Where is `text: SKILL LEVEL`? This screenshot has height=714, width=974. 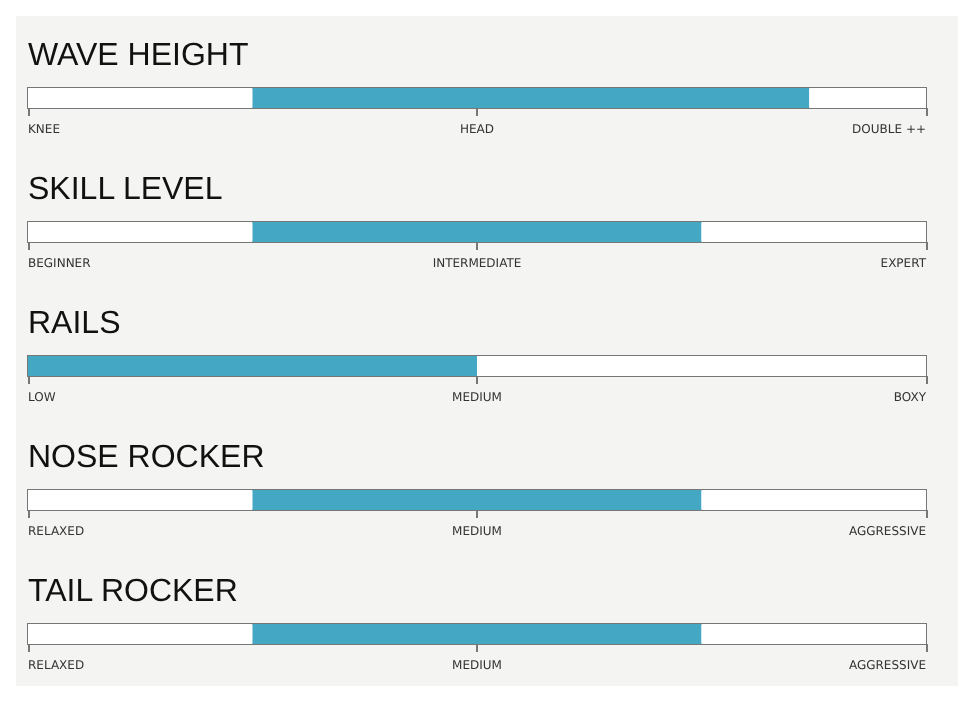
text: SKILL LEVEL is located at coordinates (125, 190).